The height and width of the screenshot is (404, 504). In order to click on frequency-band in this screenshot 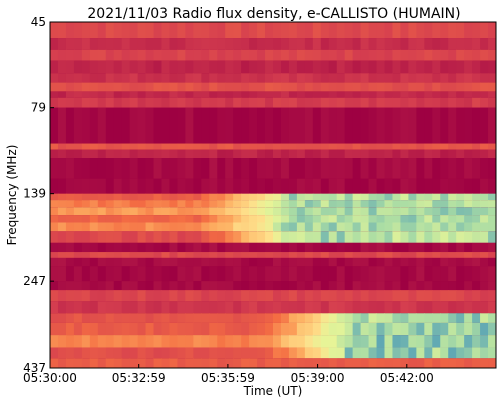, I will do `click(273, 204)`.